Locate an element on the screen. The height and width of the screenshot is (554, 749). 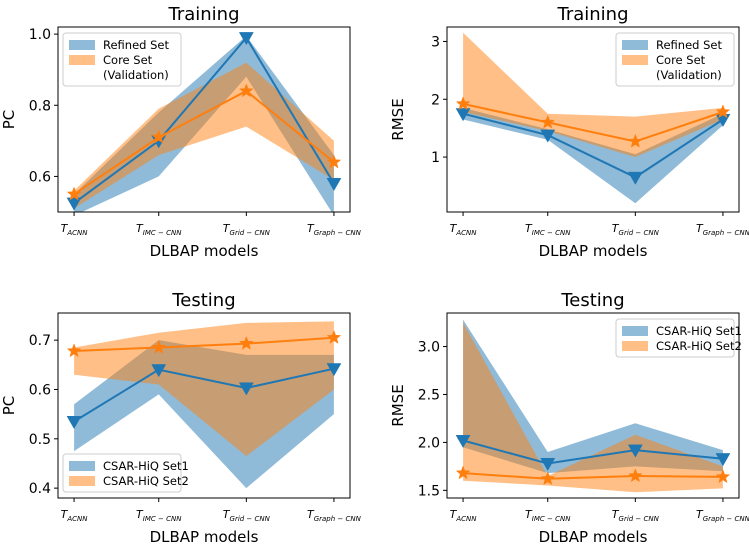
y-tick-label: 0.4 is located at coordinates (40, 489).